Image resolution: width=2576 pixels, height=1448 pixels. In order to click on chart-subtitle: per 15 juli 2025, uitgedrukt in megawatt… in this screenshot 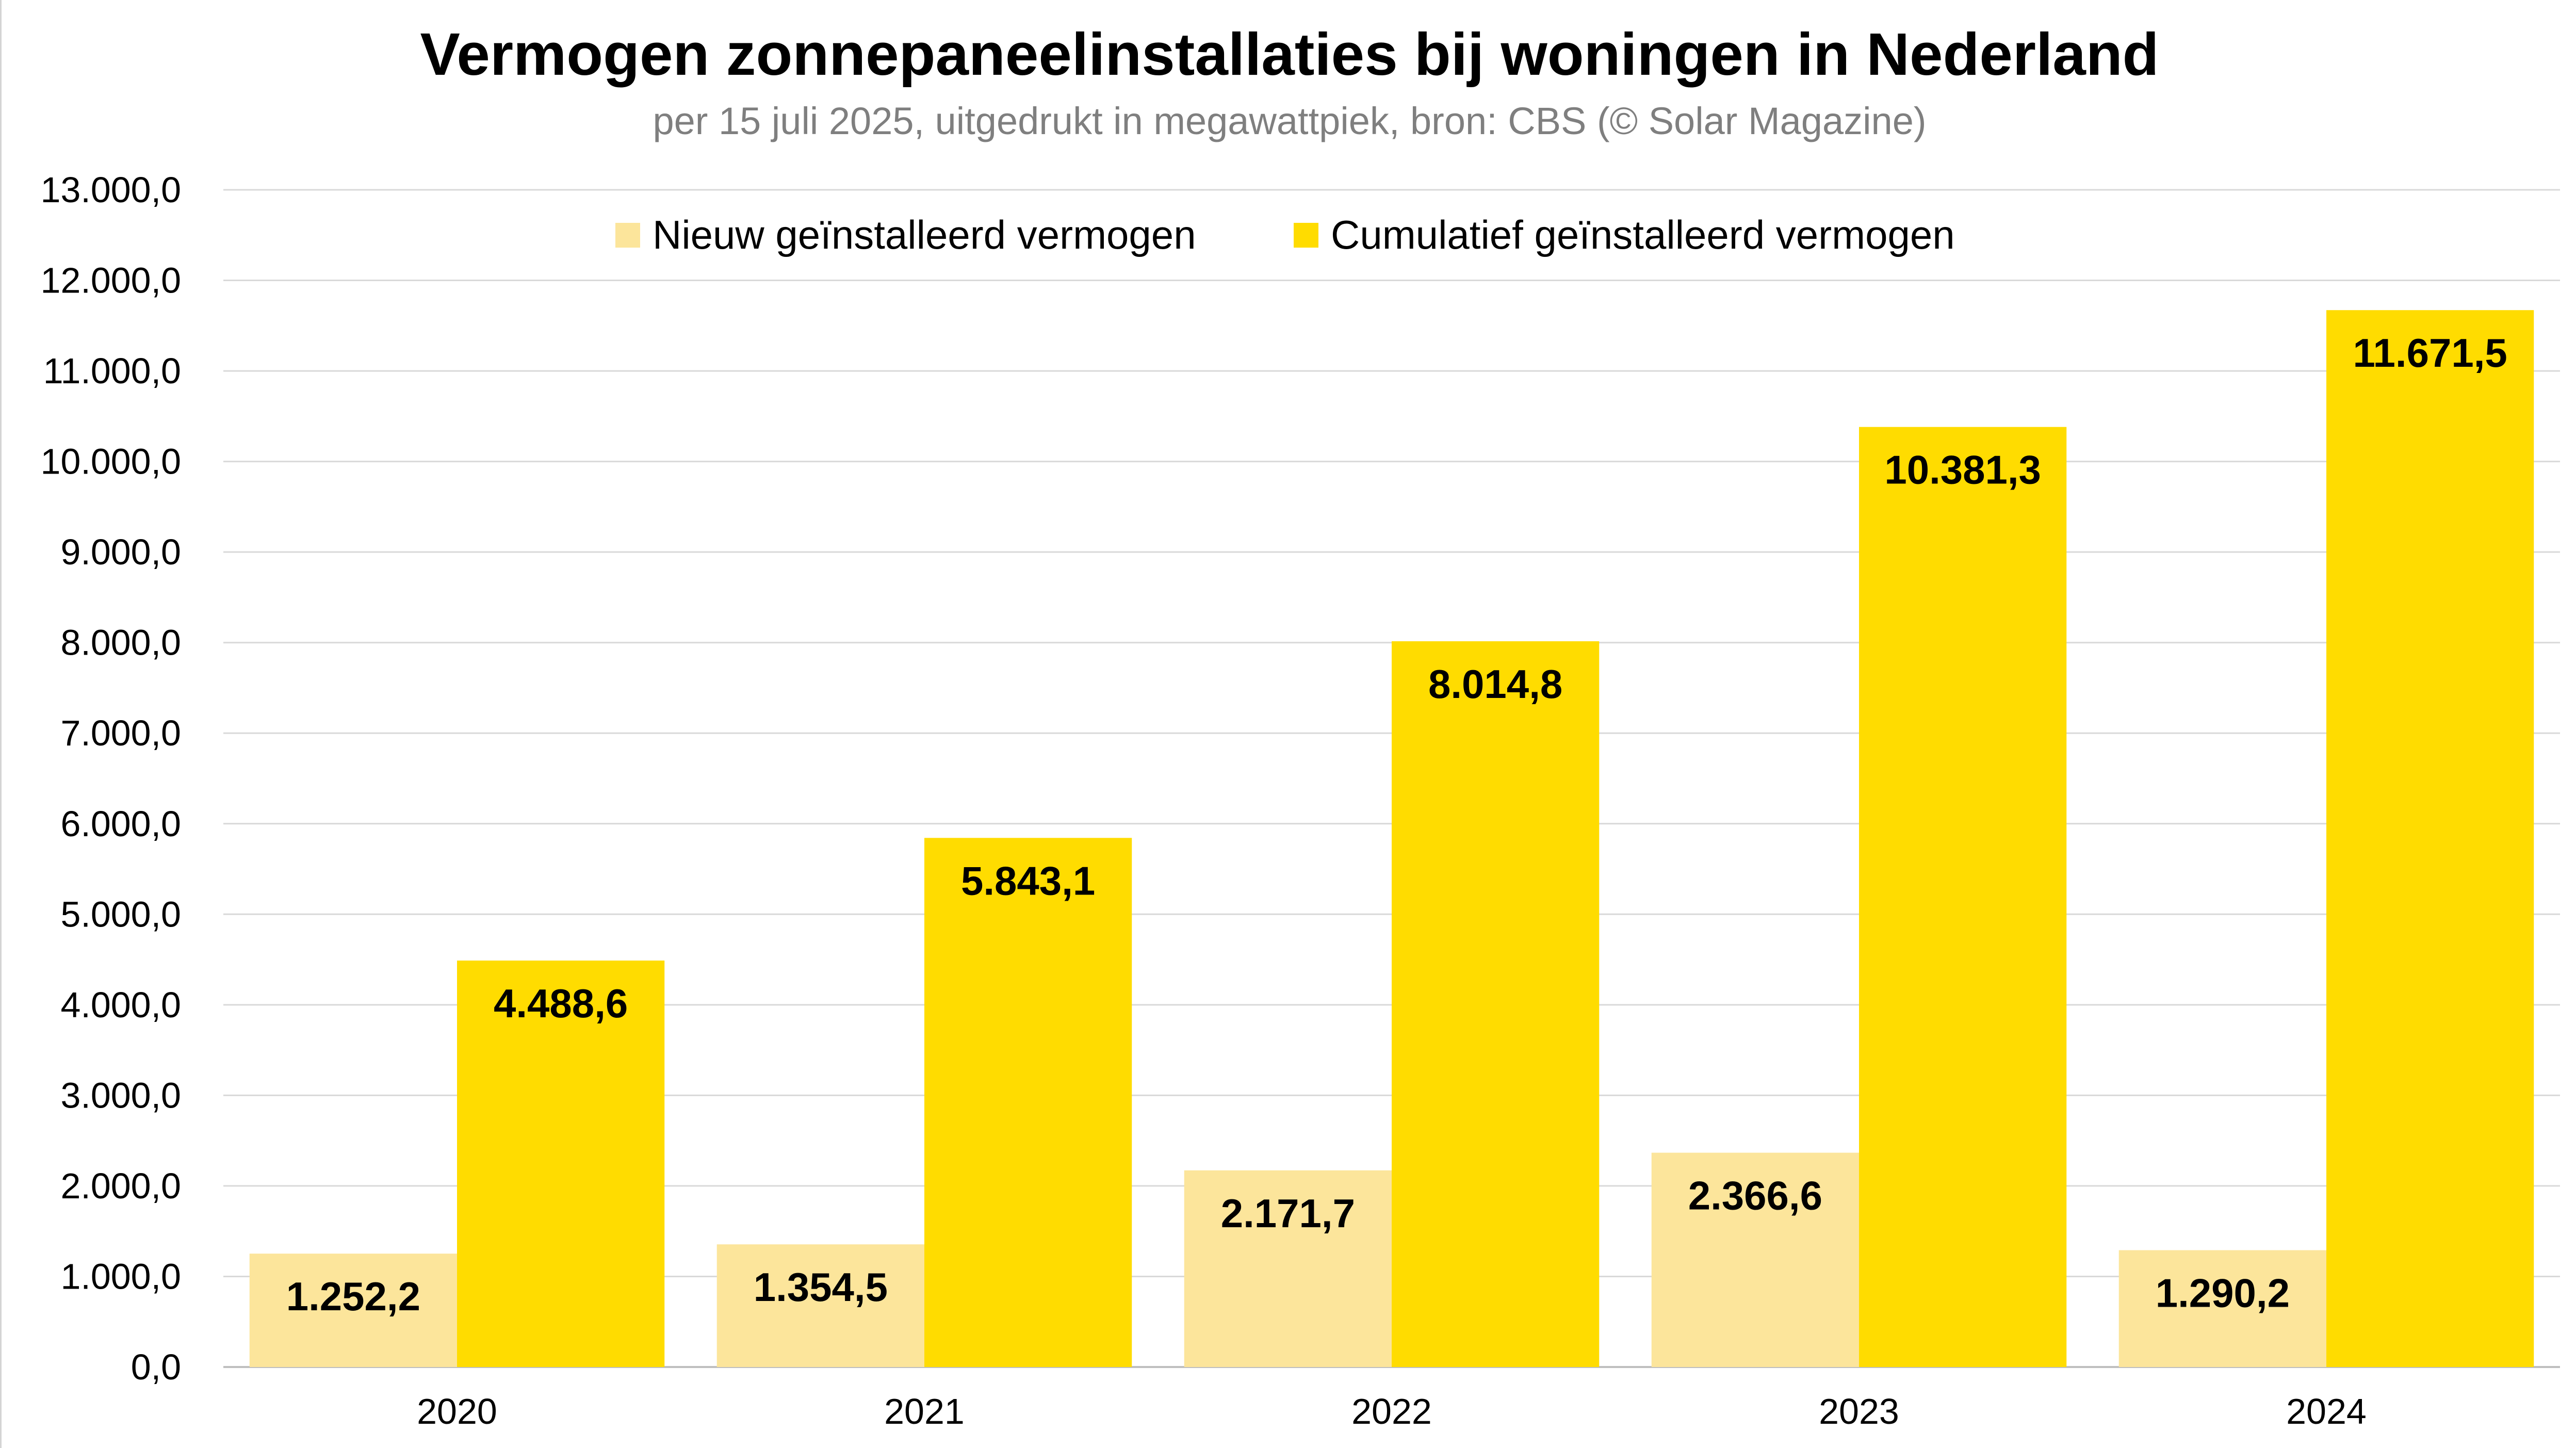, I will do `click(1290, 121)`.